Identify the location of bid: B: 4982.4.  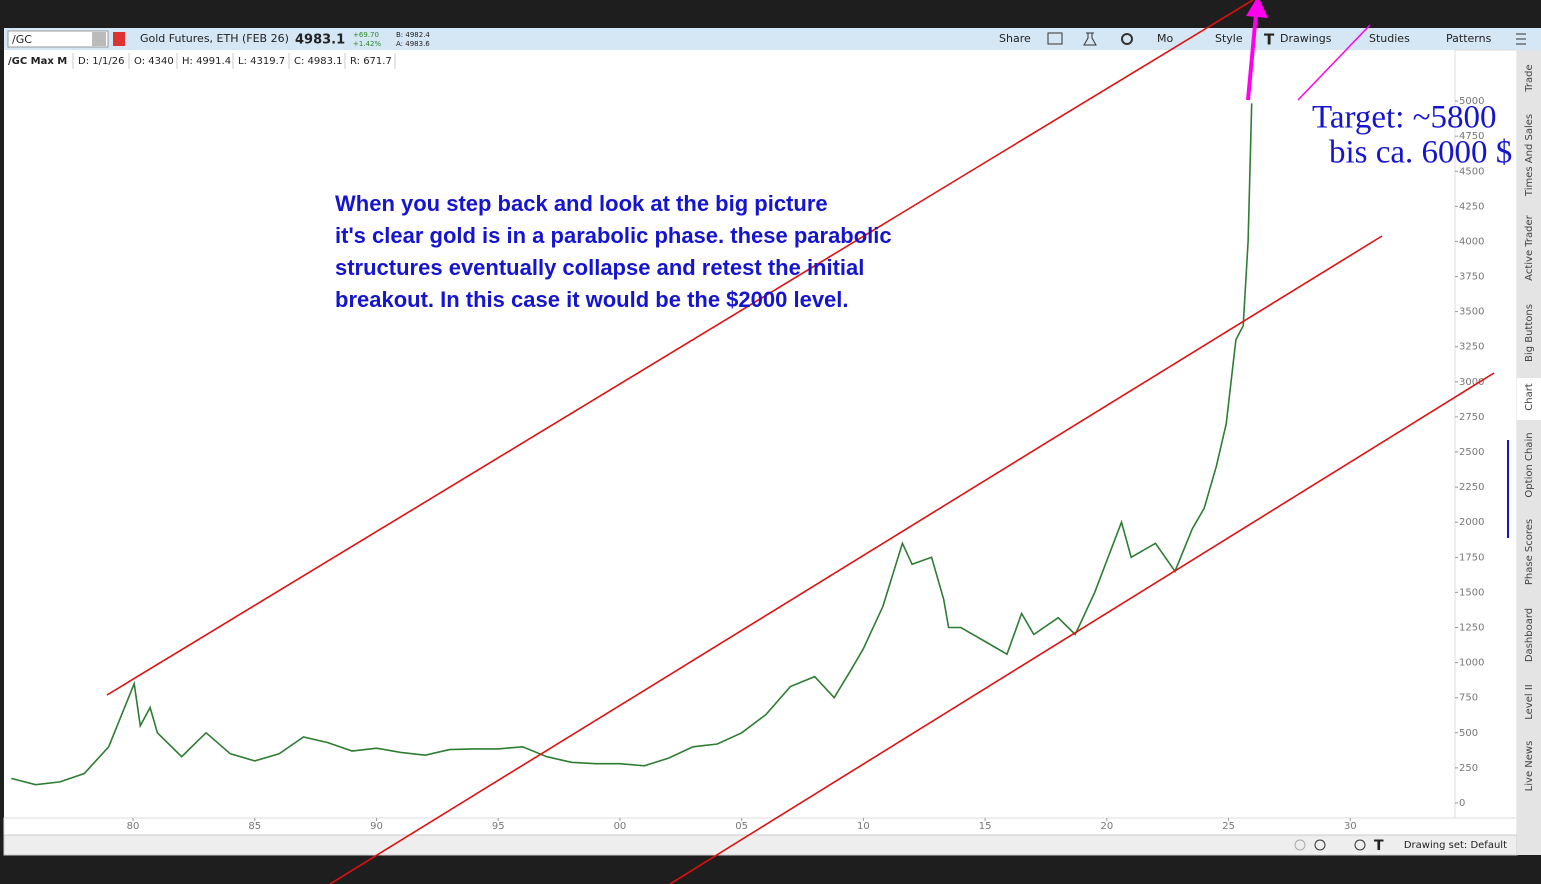
(413, 35).